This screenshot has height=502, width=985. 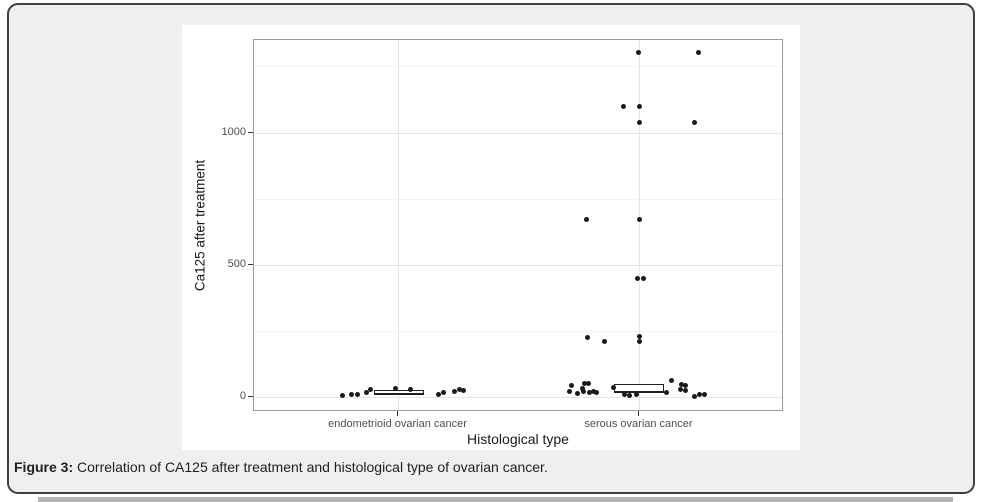 I want to click on x-axis-title: Histological type, so click(x=518, y=439).